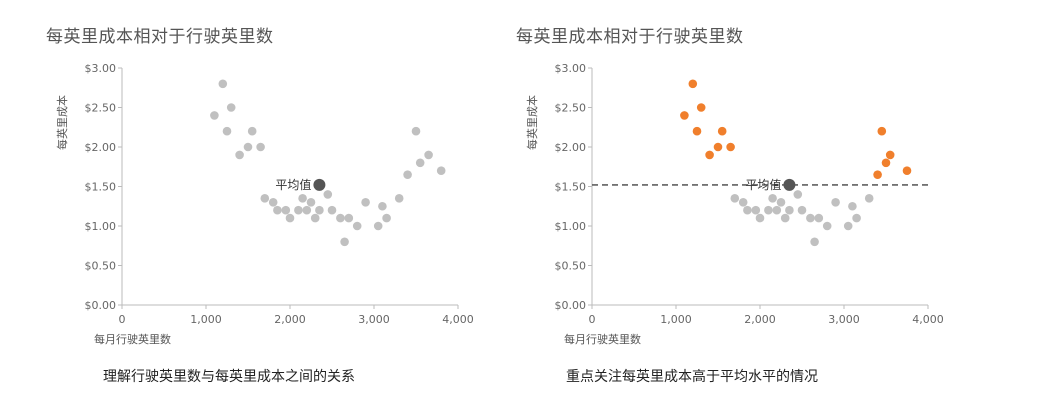 The image size is (1048, 400). Describe the element at coordinates (532, 122) in the screenshot. I see `y-axis-title: 每英里成本` at that location.